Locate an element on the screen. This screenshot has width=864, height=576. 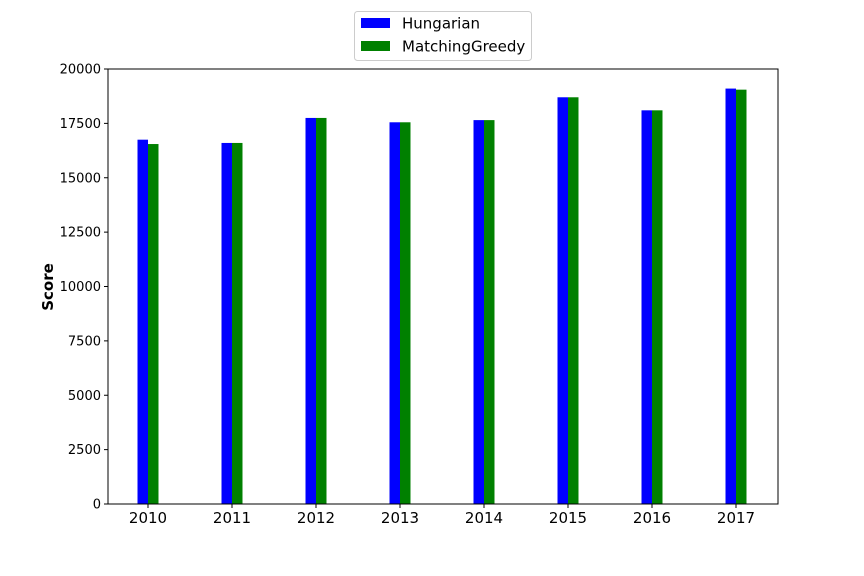
bar-matchinggreedy-2010 is located at coordinates (153, 324).